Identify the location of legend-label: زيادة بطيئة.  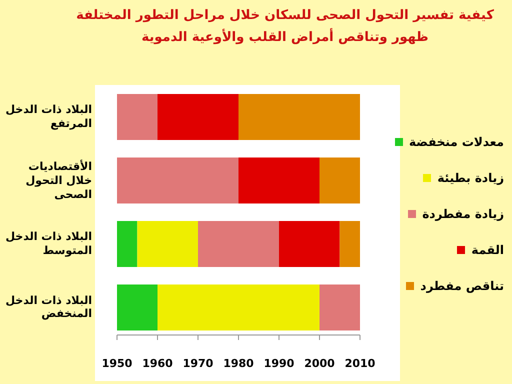
(470, 178).